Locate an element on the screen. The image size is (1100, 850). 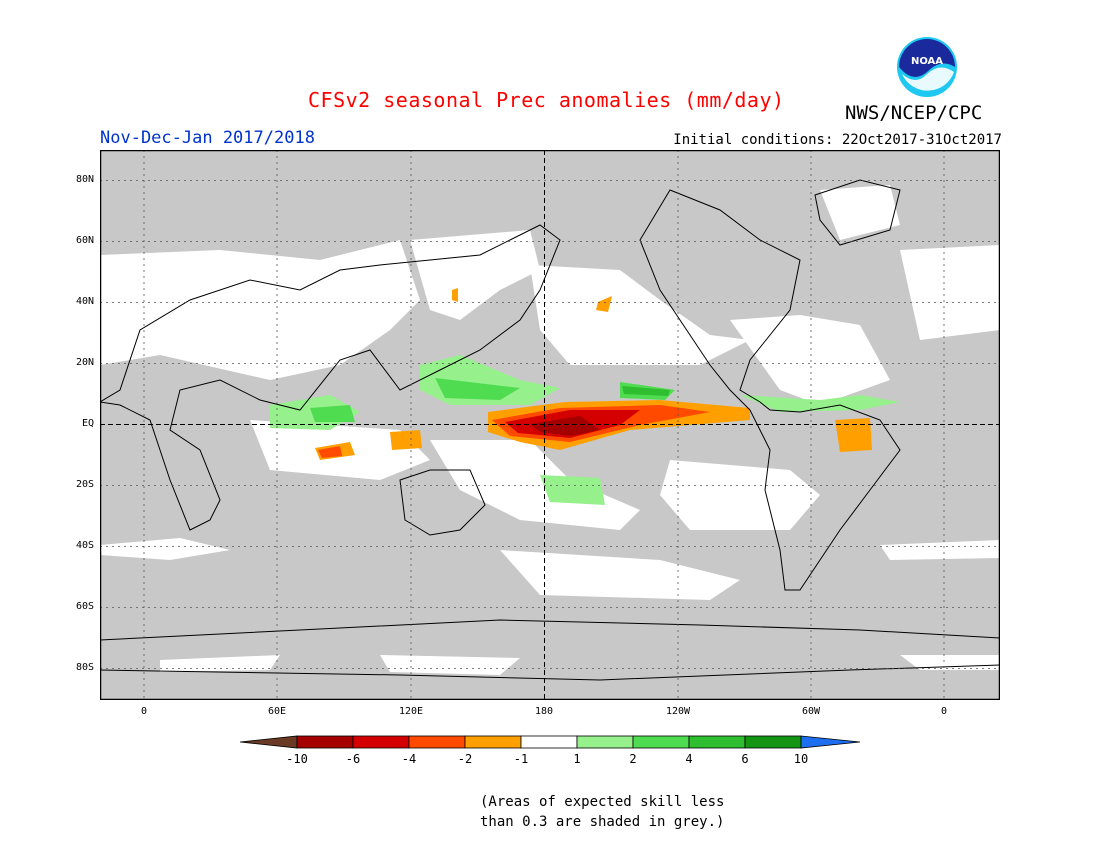
lon-label-120e: 120E is located at coordinates (411, 711).